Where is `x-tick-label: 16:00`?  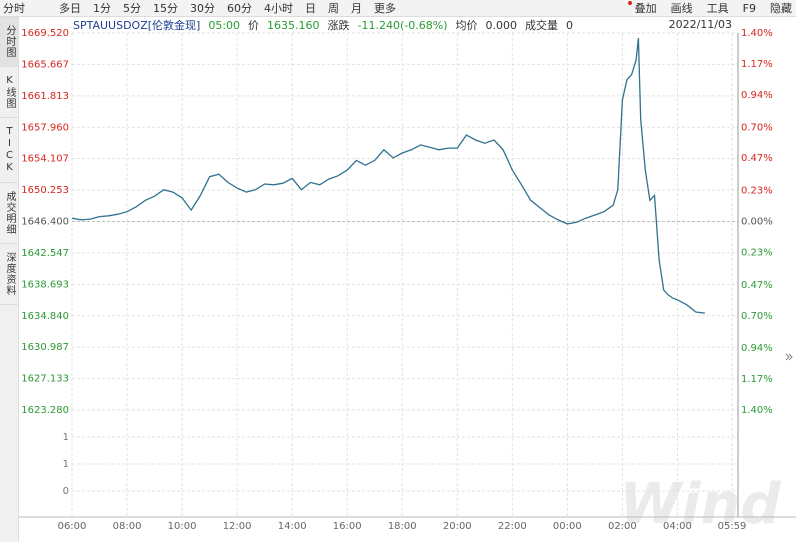
x-tick-label: 16:00 is located at coordinates (347, 526).